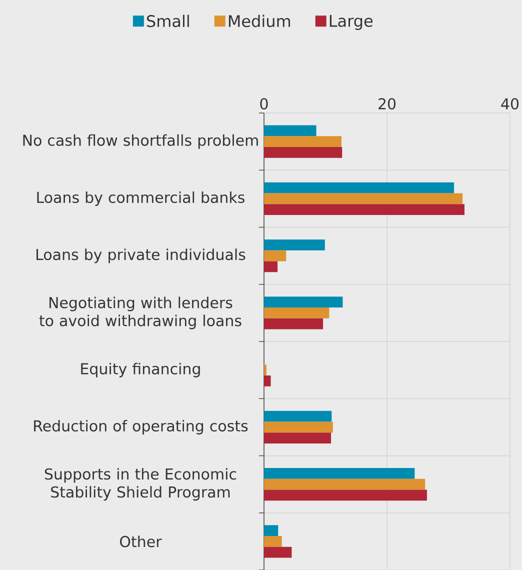 The image size is (522, 570). I want to click on legend-label: Medium, so click(259, 21).